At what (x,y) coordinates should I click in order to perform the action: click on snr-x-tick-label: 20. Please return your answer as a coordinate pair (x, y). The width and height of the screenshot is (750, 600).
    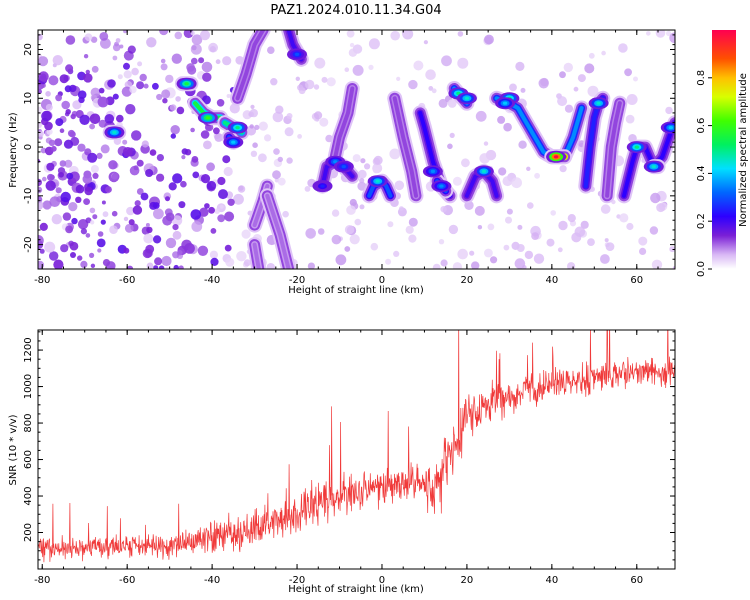
    Looking at the image, I should click on (467, 580).